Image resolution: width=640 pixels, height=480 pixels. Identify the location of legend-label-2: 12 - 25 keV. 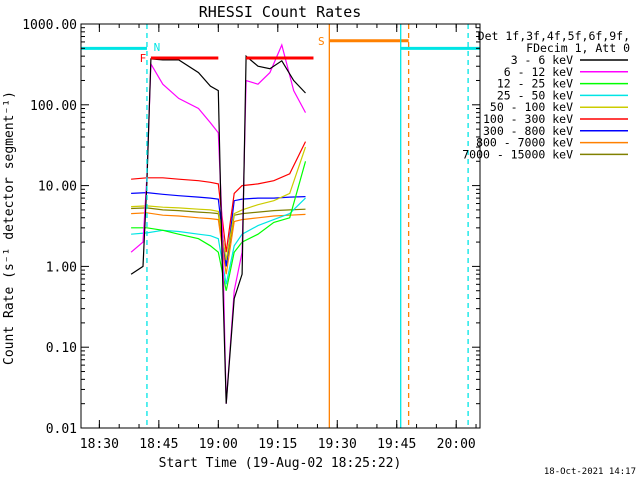
(535, 84).